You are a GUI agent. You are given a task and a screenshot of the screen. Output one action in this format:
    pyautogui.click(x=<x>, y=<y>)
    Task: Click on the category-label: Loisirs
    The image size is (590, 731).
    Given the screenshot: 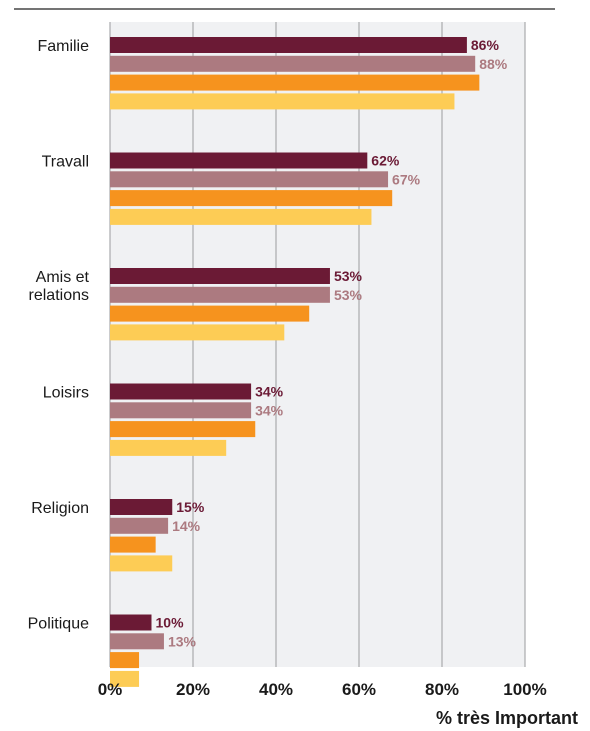 What is the action you would take?
    pyautogui.click(x=66, y=393)
    